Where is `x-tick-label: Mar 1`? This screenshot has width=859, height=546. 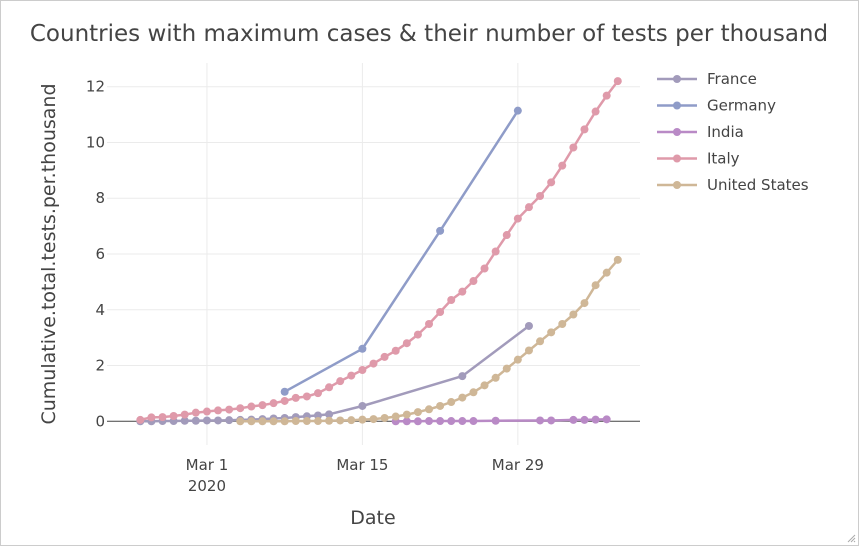
x-tick-label: Mar 1 is located at coordinates (207, 465).